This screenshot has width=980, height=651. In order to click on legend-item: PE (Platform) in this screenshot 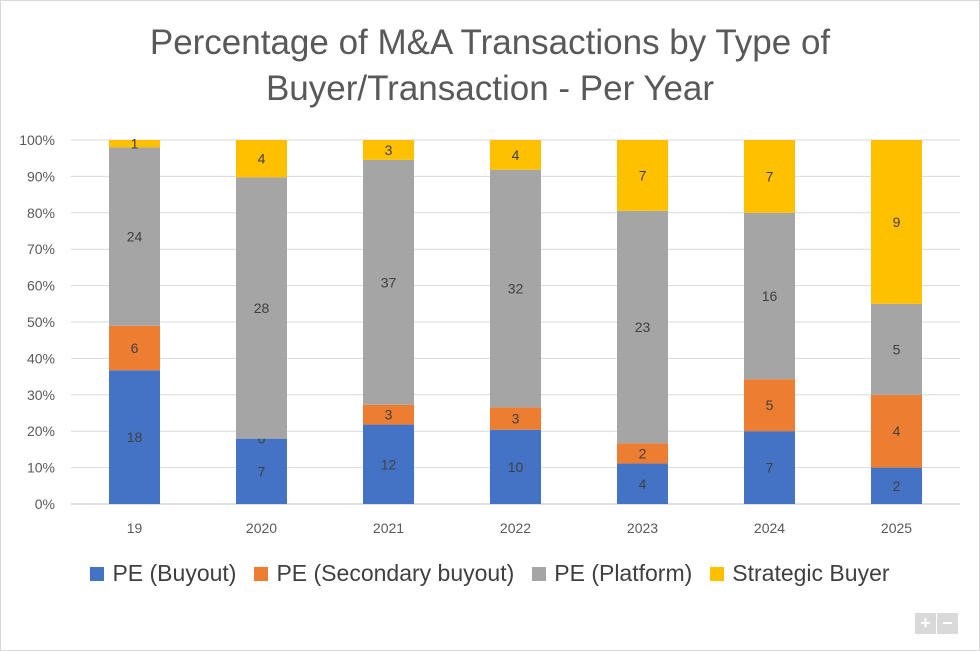, I will do `click(612, 573)`.